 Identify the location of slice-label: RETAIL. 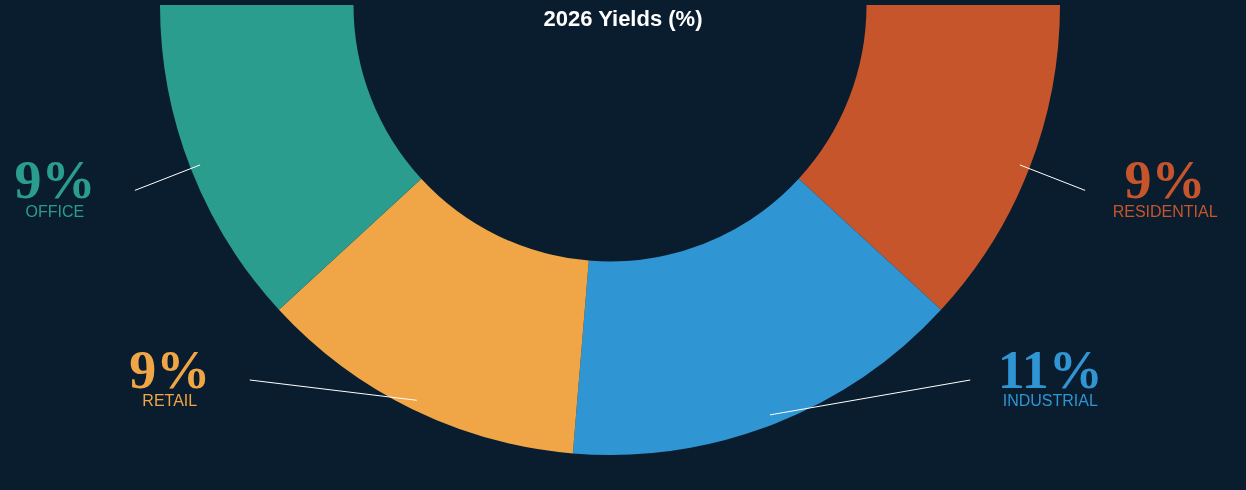
(170, 401).